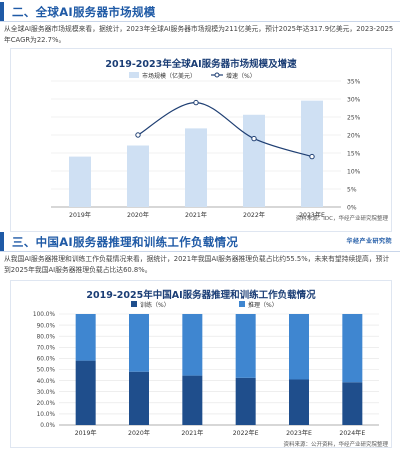 Image resolution: width=400 pixels, height=451 pixels. I want to click on y-tick-label: 40.0%, so click(46, 382).